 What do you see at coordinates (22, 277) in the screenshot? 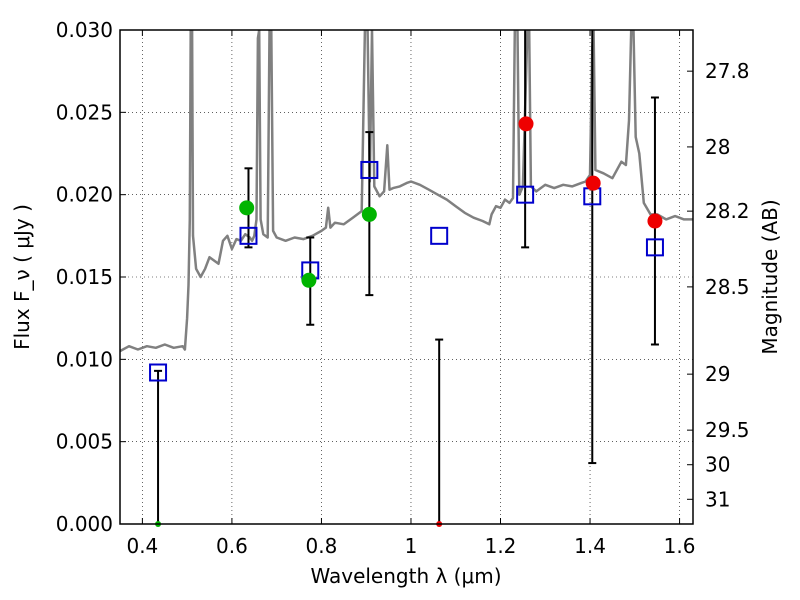
I see `y-axis-label: Flux F_ν ( μJy )` at bounding box center [22, 277].